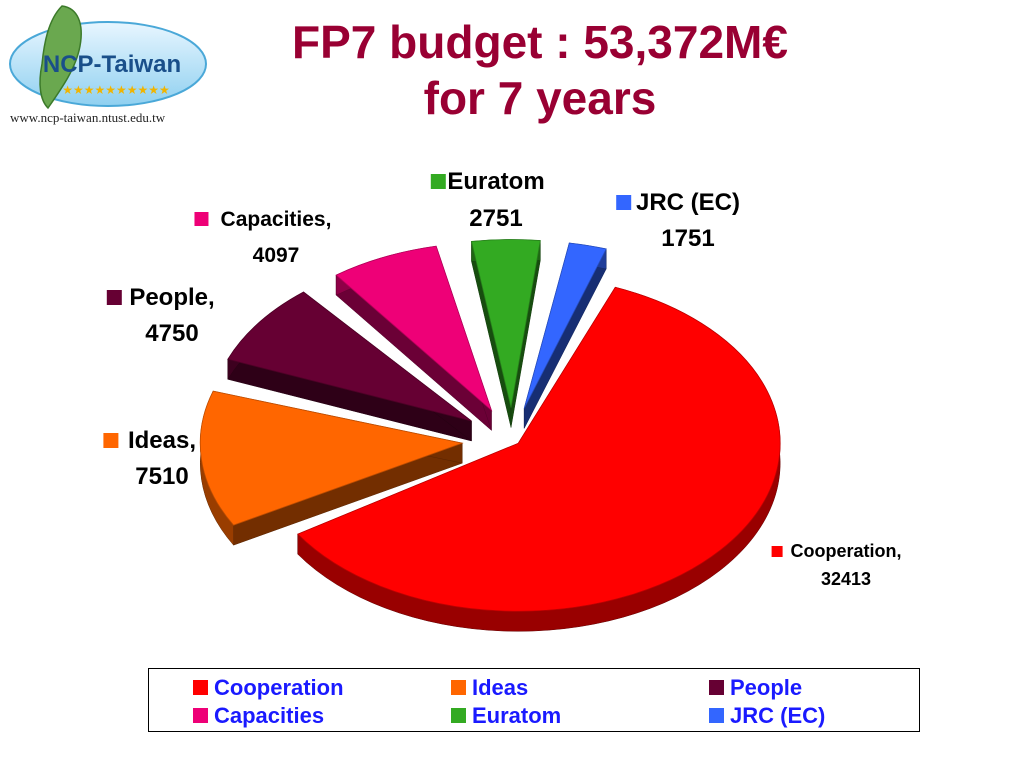 The image size is (1024, 768). What do you see at coordinates (269, 715) in the screenshot?
I see `legend-label-capacities: Capacities` at bounding box center [269, 715].